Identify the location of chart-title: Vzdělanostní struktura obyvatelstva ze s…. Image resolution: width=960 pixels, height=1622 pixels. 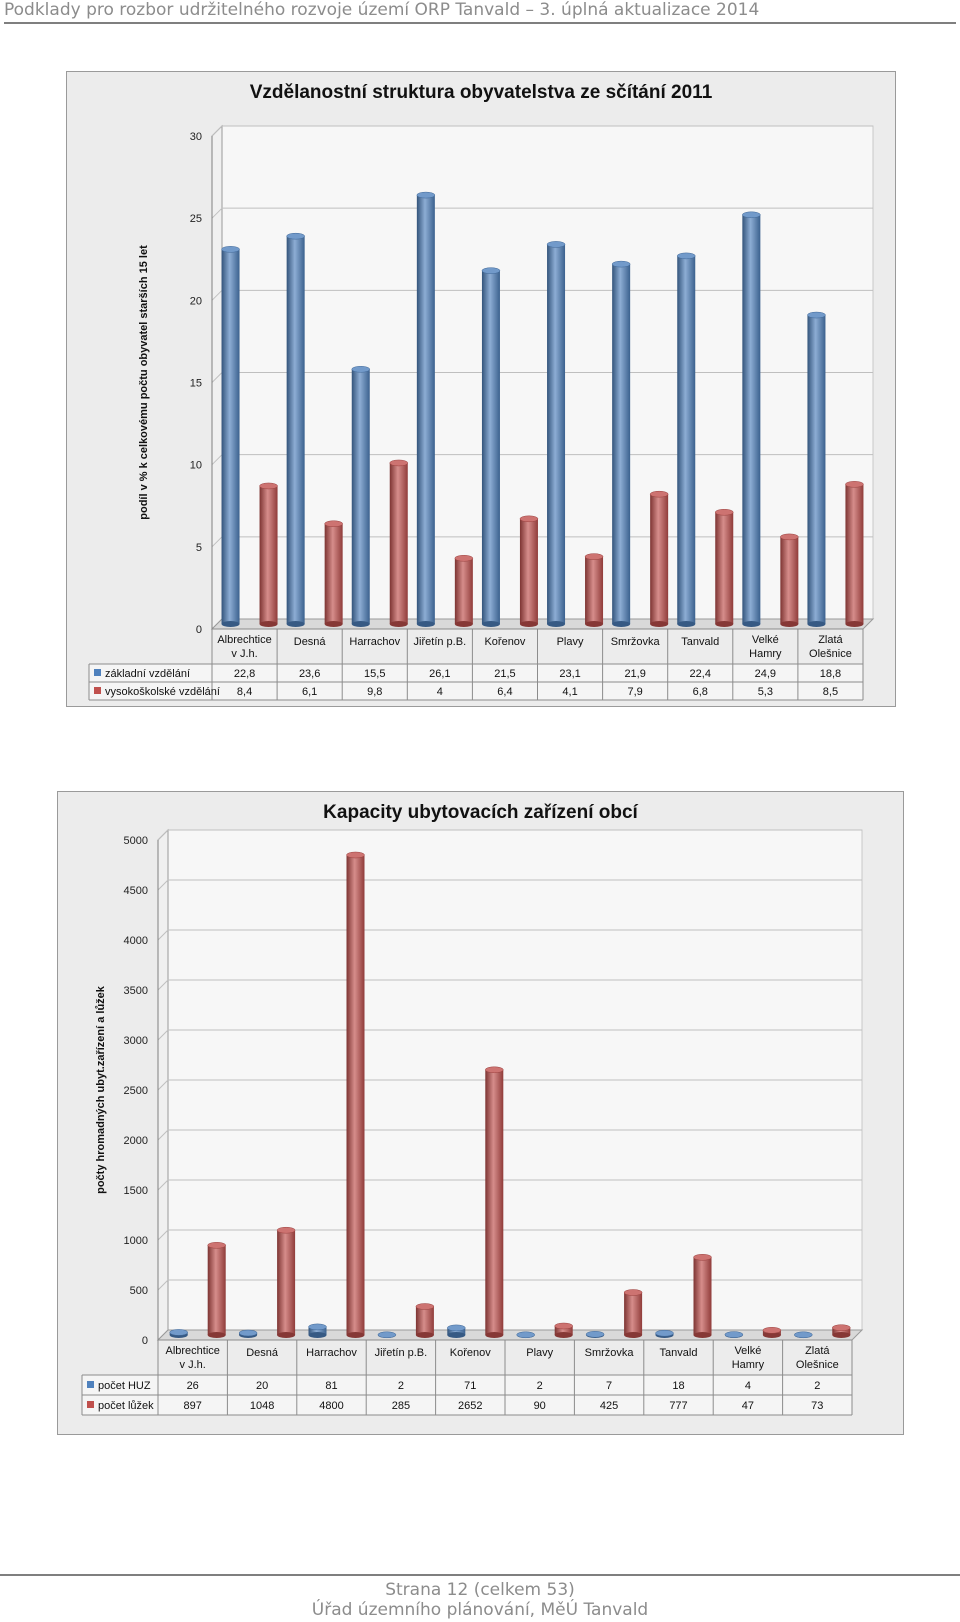
(481, 92).